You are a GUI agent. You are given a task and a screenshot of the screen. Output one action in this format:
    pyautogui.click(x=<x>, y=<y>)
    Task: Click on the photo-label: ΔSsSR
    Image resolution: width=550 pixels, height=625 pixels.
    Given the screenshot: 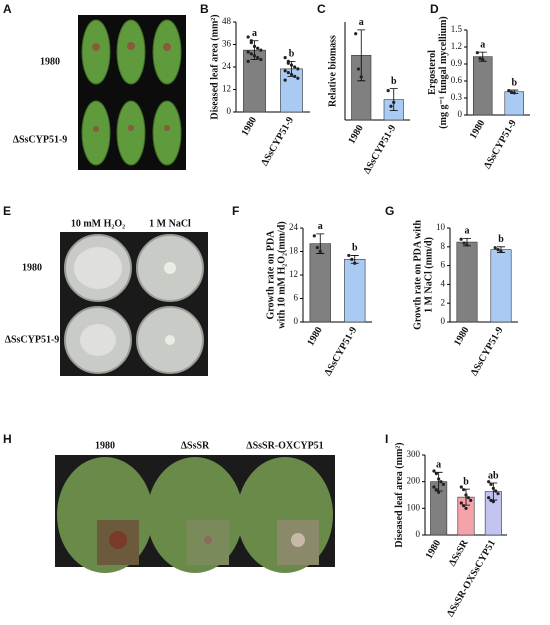 What is the action you would take?
    pyautogui.click(x=195, y=445)
    